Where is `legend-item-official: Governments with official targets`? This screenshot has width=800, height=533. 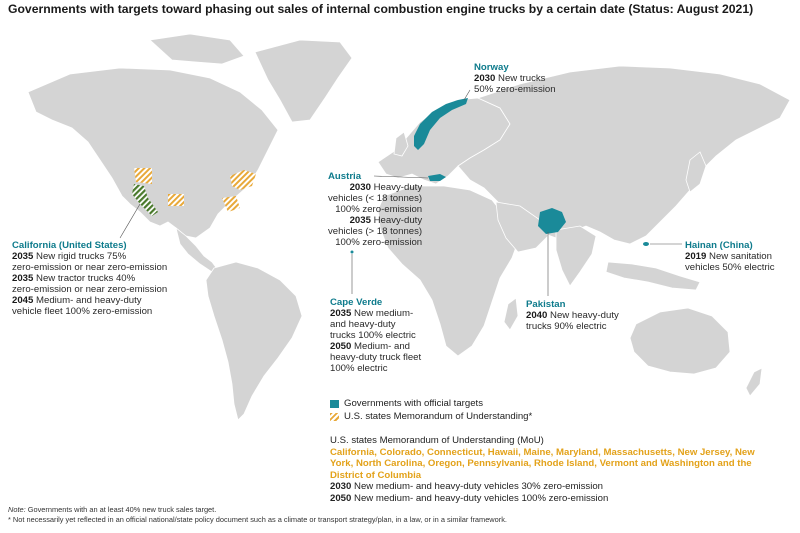 legend-item-official: Governments with official targets is located at coordinates (431, 403).